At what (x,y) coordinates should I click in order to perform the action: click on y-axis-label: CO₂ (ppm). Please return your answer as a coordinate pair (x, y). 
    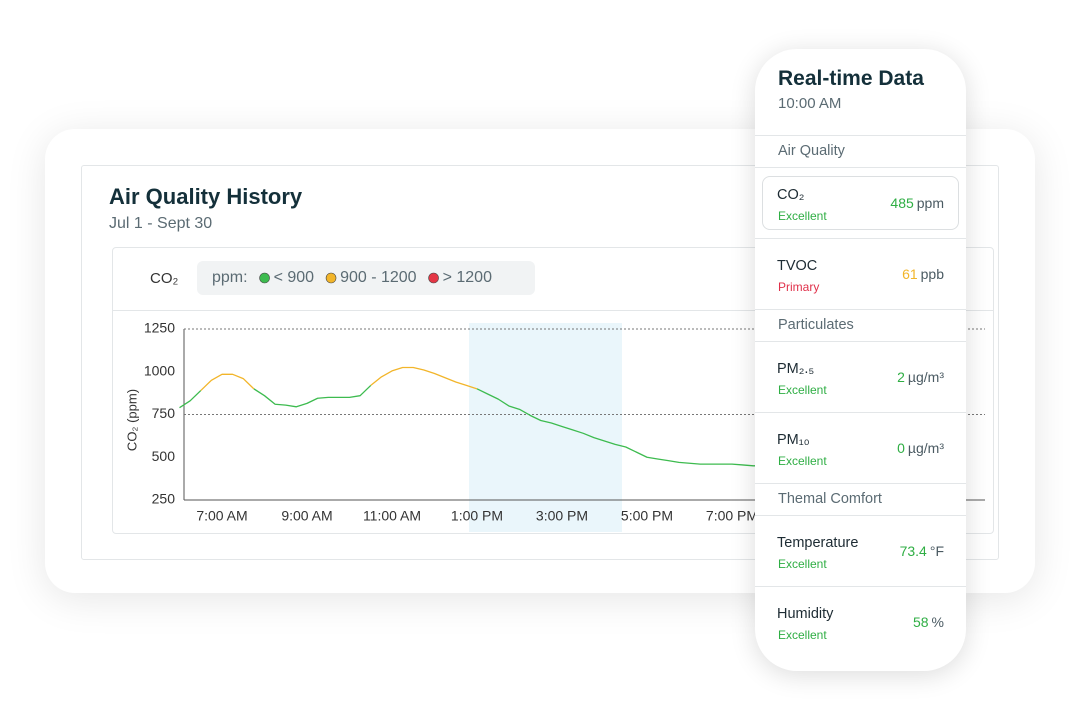
    Looking at the image, I should click on (131, 420).